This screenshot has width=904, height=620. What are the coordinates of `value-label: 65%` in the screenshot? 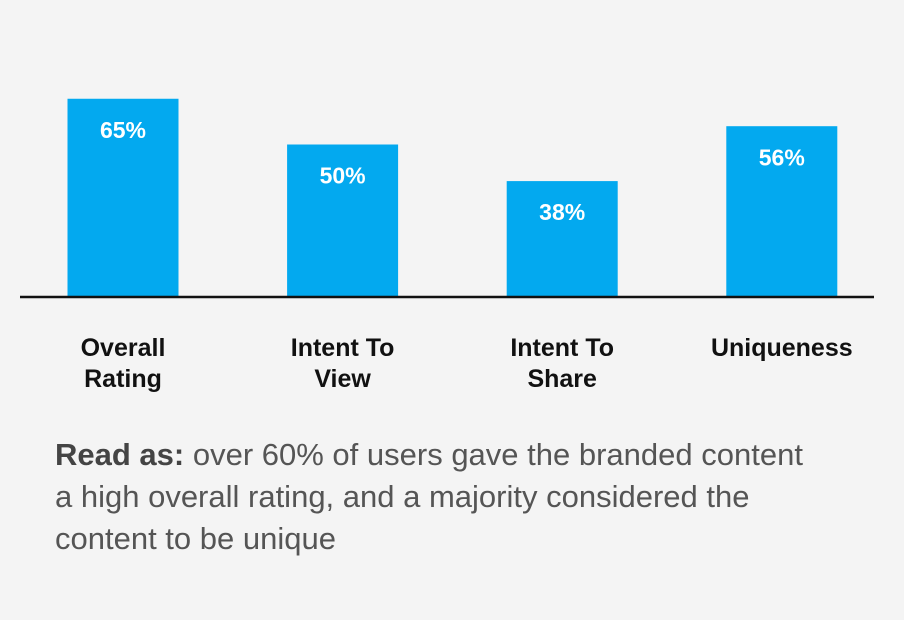 It's located at (123, 130).